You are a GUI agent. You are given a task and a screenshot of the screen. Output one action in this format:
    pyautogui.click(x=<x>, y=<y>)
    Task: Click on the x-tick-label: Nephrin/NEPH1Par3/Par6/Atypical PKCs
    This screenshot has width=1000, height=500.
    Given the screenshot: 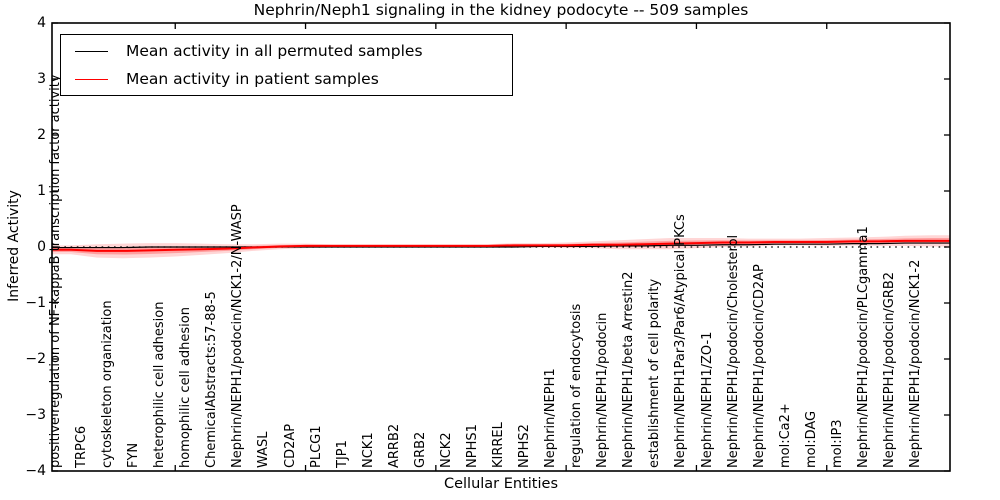 What is the action you would take?
    pyautogui.click(x=681, y=341)
    